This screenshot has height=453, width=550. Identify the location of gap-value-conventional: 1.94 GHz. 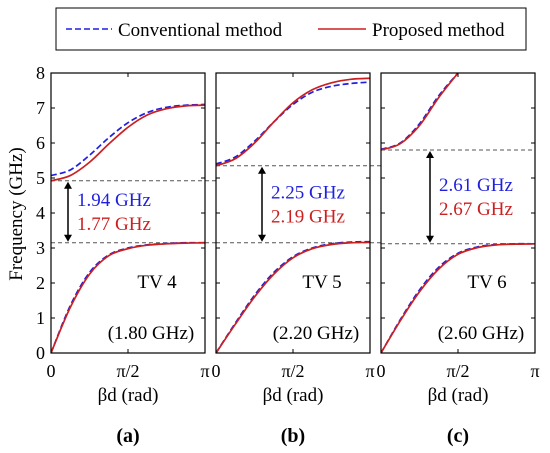
(114, 200).